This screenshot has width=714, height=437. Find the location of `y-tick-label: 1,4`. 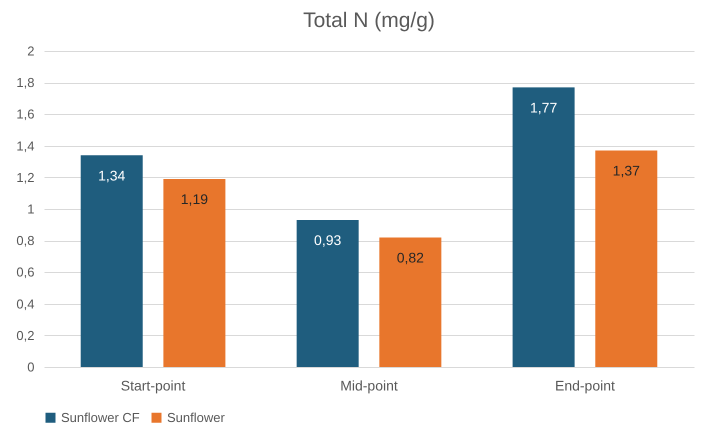

y-tick-label: 1,4 is located at coordinates (25, 146).